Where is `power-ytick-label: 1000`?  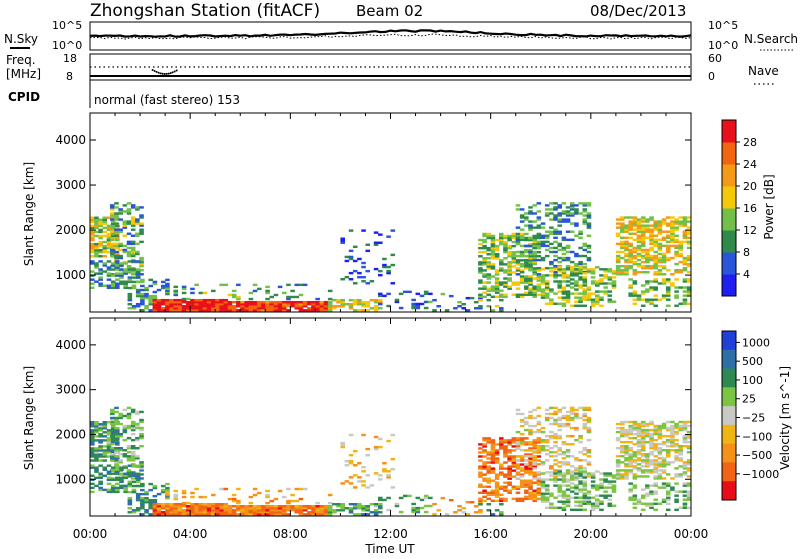
power-ytick-label: 1000 is located at coordinates (70, 275).